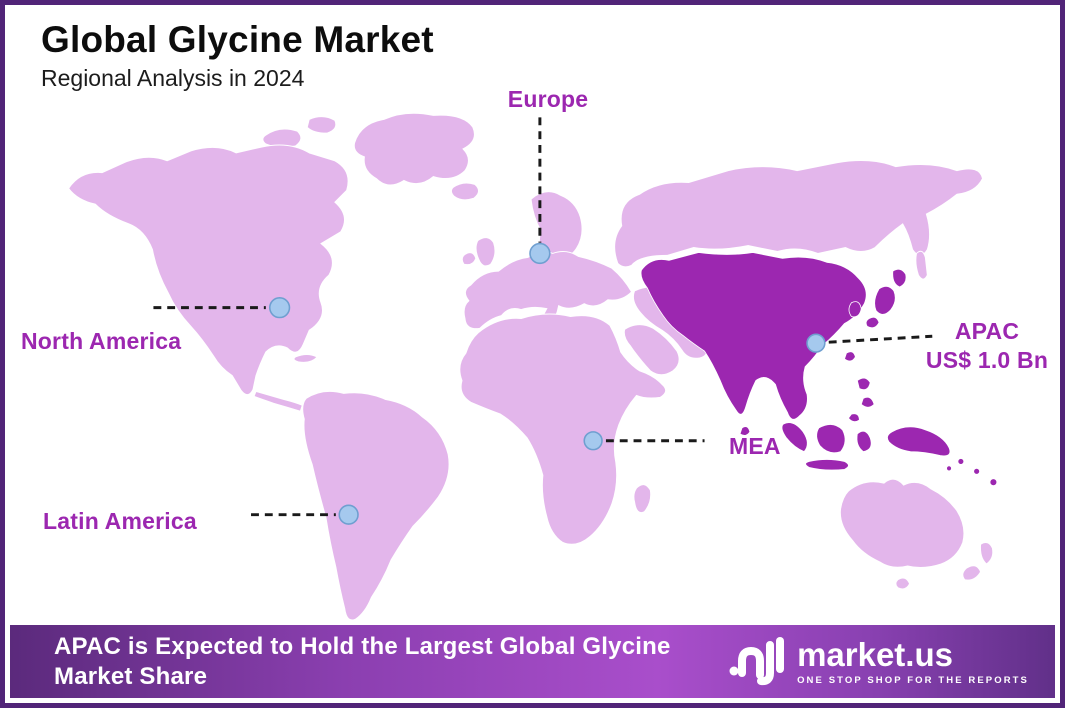 The height and width of the screenshot is (708, 1065). Describe the element at coordinates (348, 514) in the screenshot. I see `latin-america-marker` at that location.